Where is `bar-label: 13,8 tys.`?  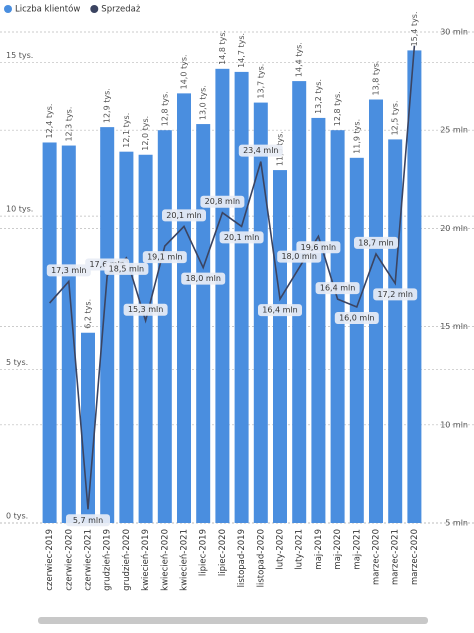 bar-label: 13,8 tys. is located at coordinates (376, 78).